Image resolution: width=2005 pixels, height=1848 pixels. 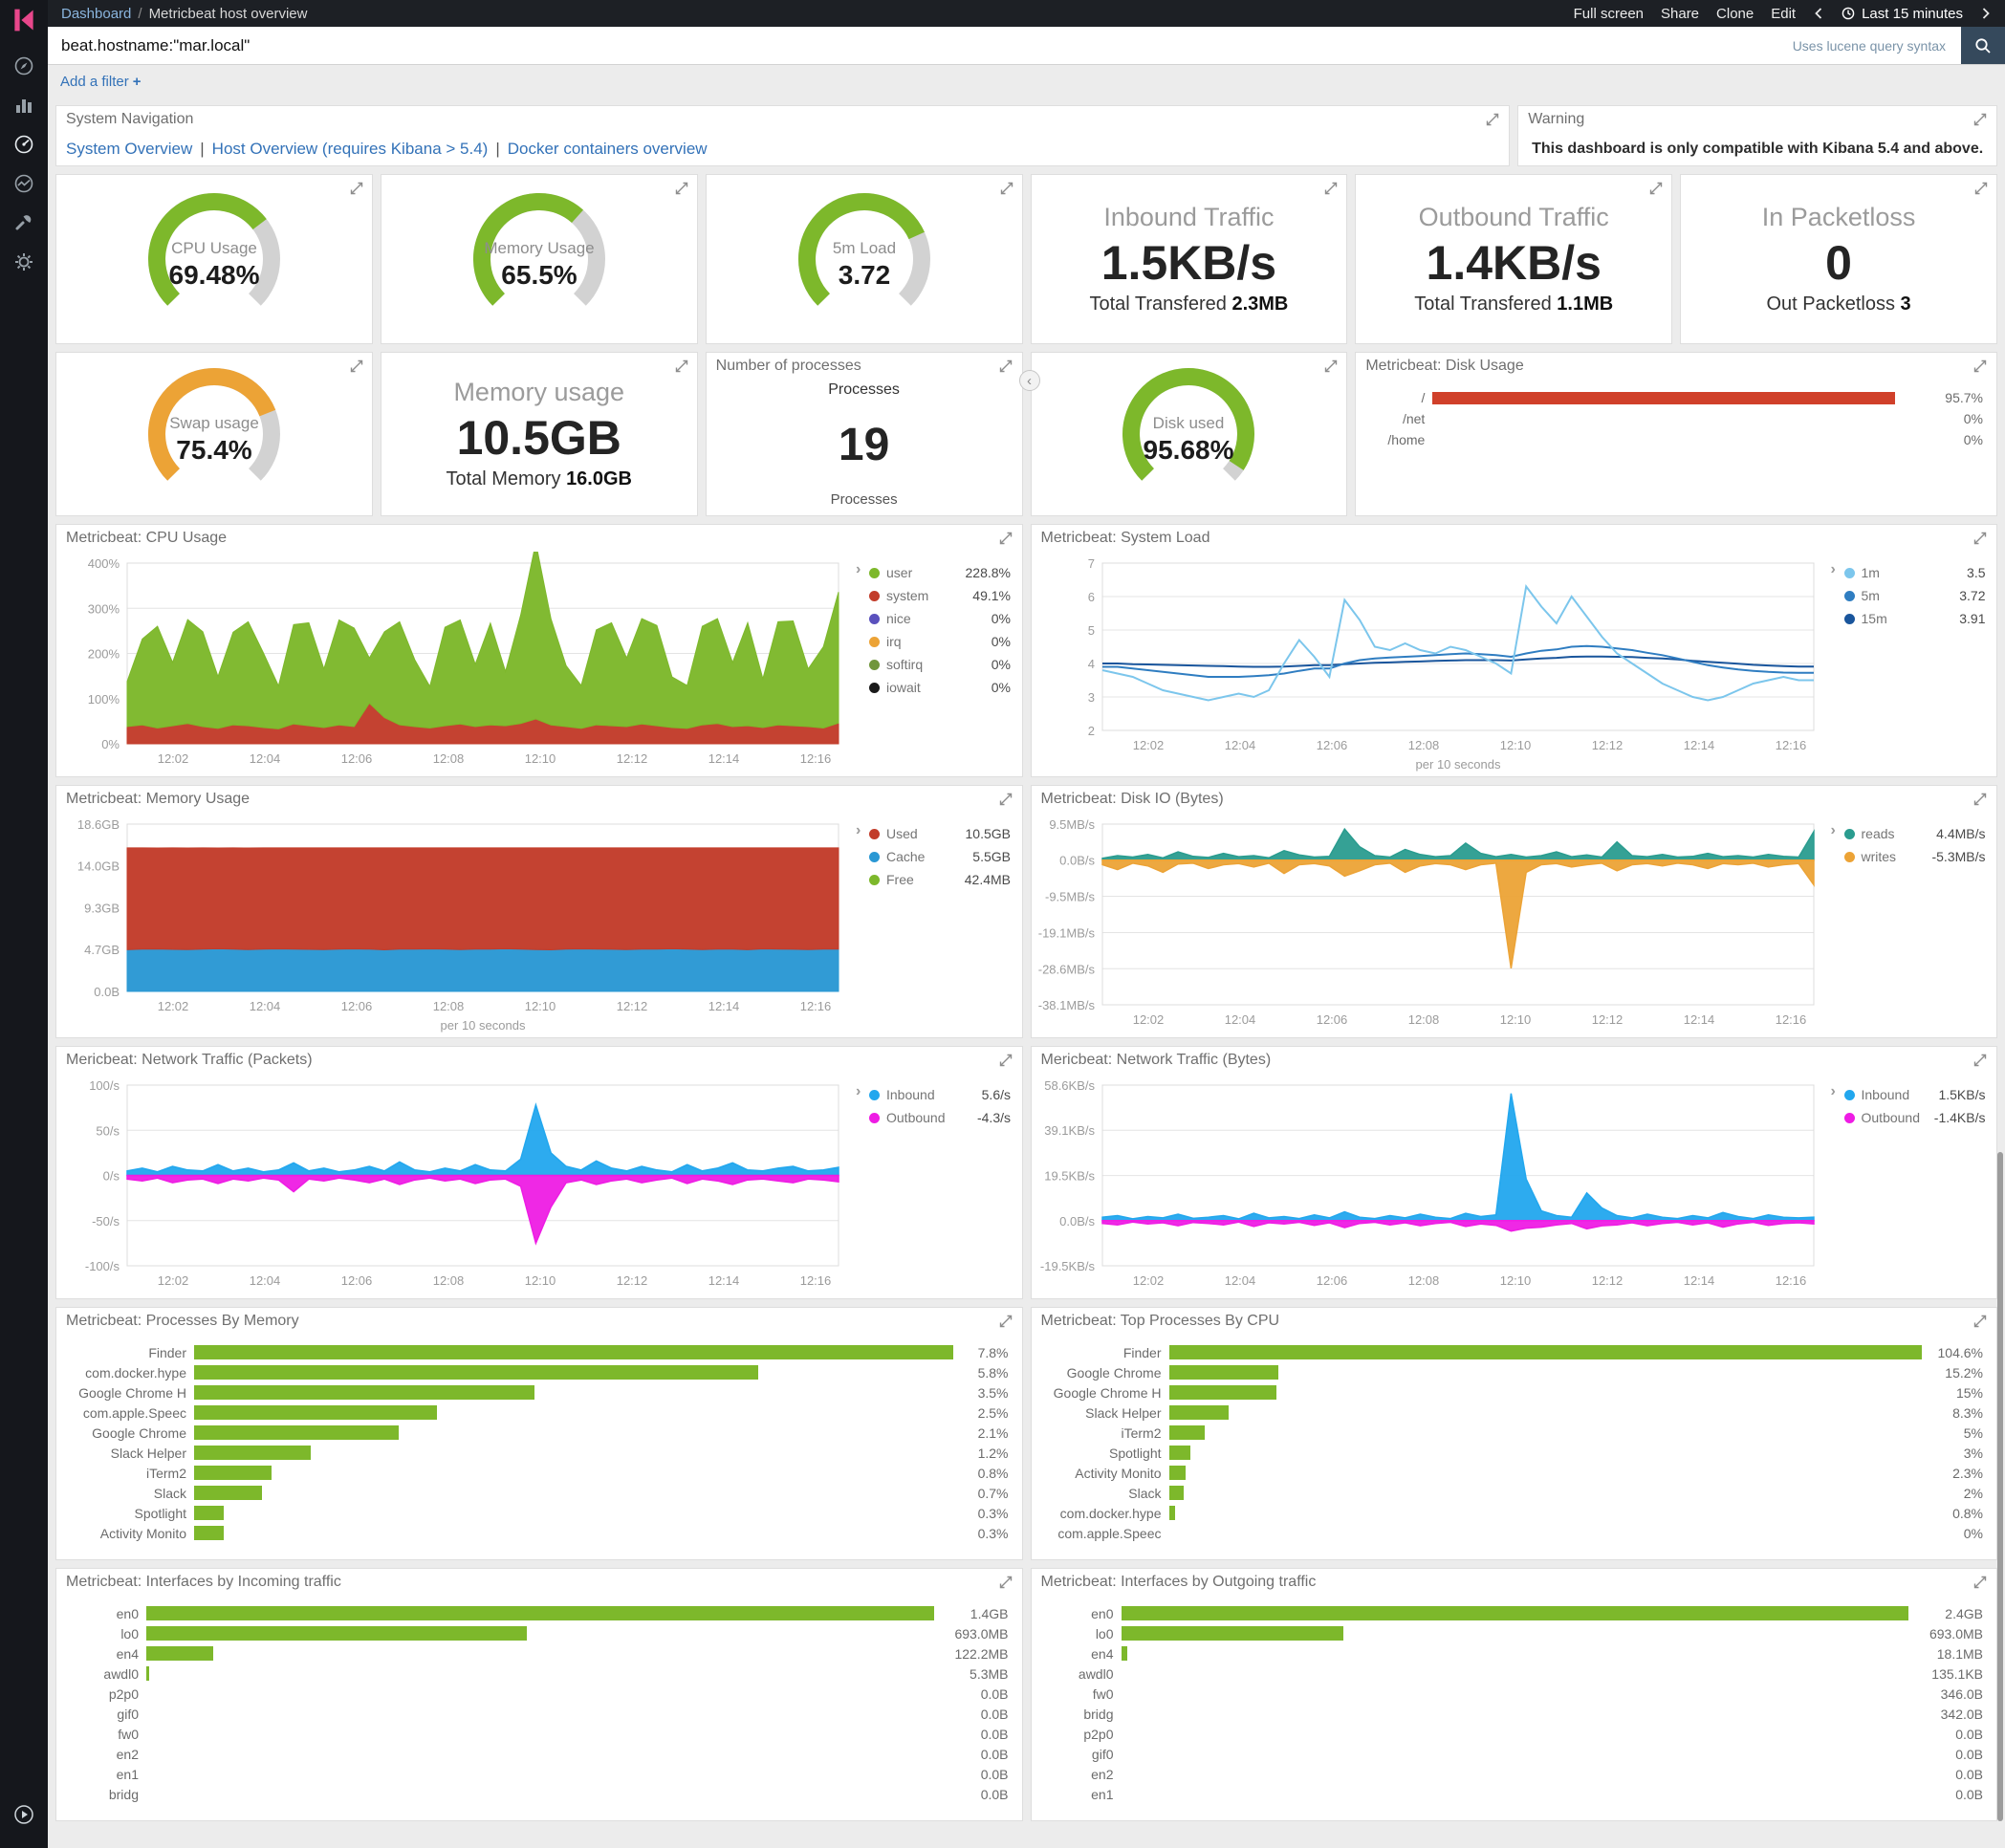 What do you see at coordinates (940, 641) in the screenshot?
I see `legend-item: irq 0%` at bounding box center [940, 641].